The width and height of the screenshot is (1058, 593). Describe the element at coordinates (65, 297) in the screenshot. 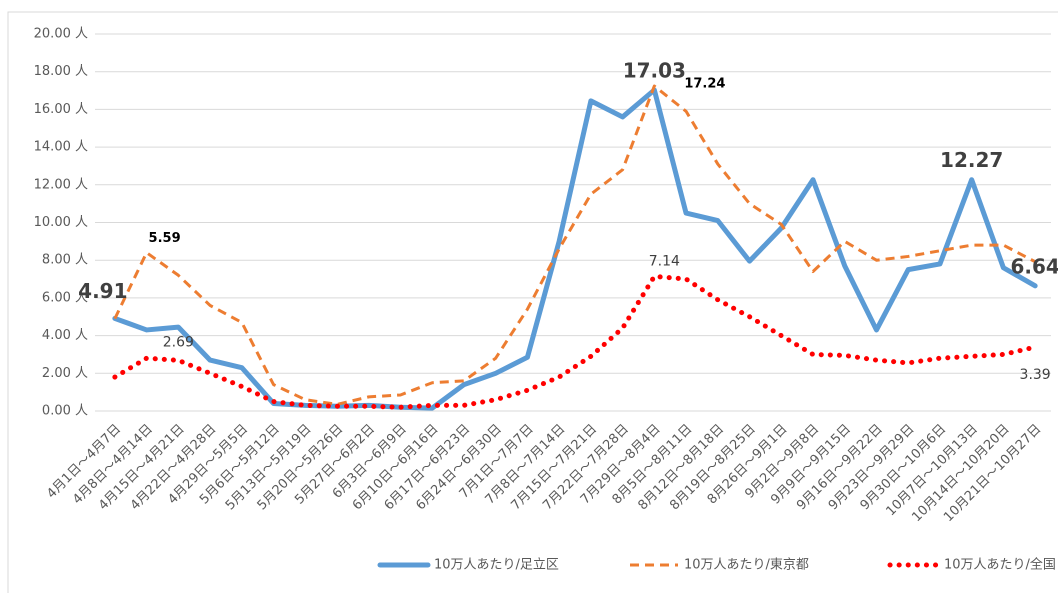

I see `y-tick-label: 6.00 人` at that location.